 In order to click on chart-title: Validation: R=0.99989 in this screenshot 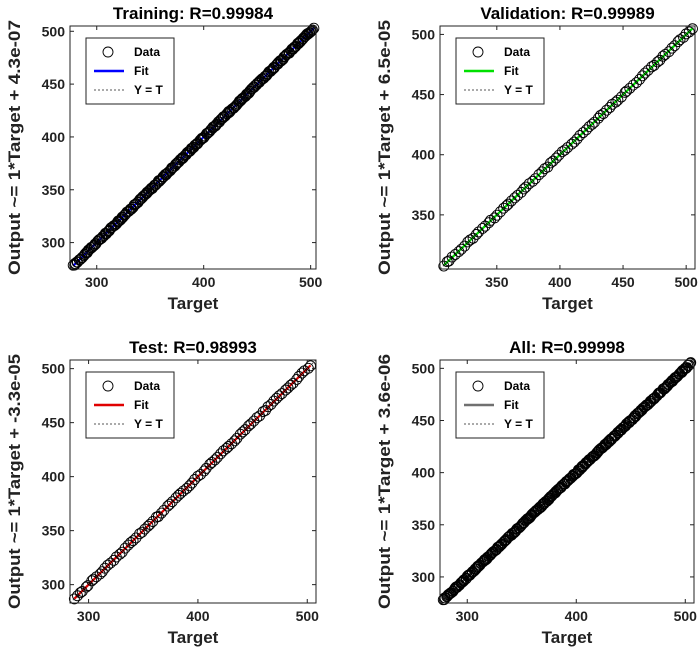, I will do `click(567, 13)`.